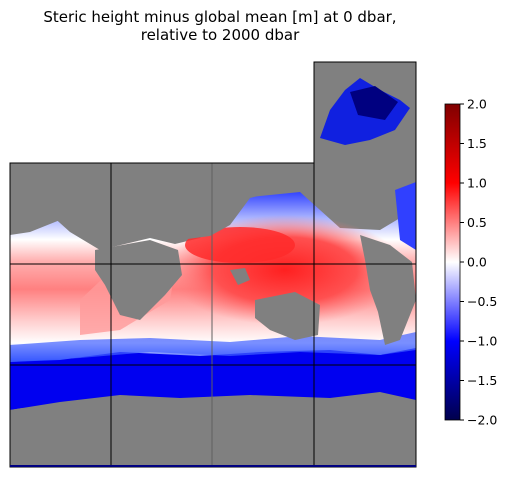  Describe the element at coordinates (477, 183) in the screenshot. I see `colorbar-tick-label: 1.0` at that location.